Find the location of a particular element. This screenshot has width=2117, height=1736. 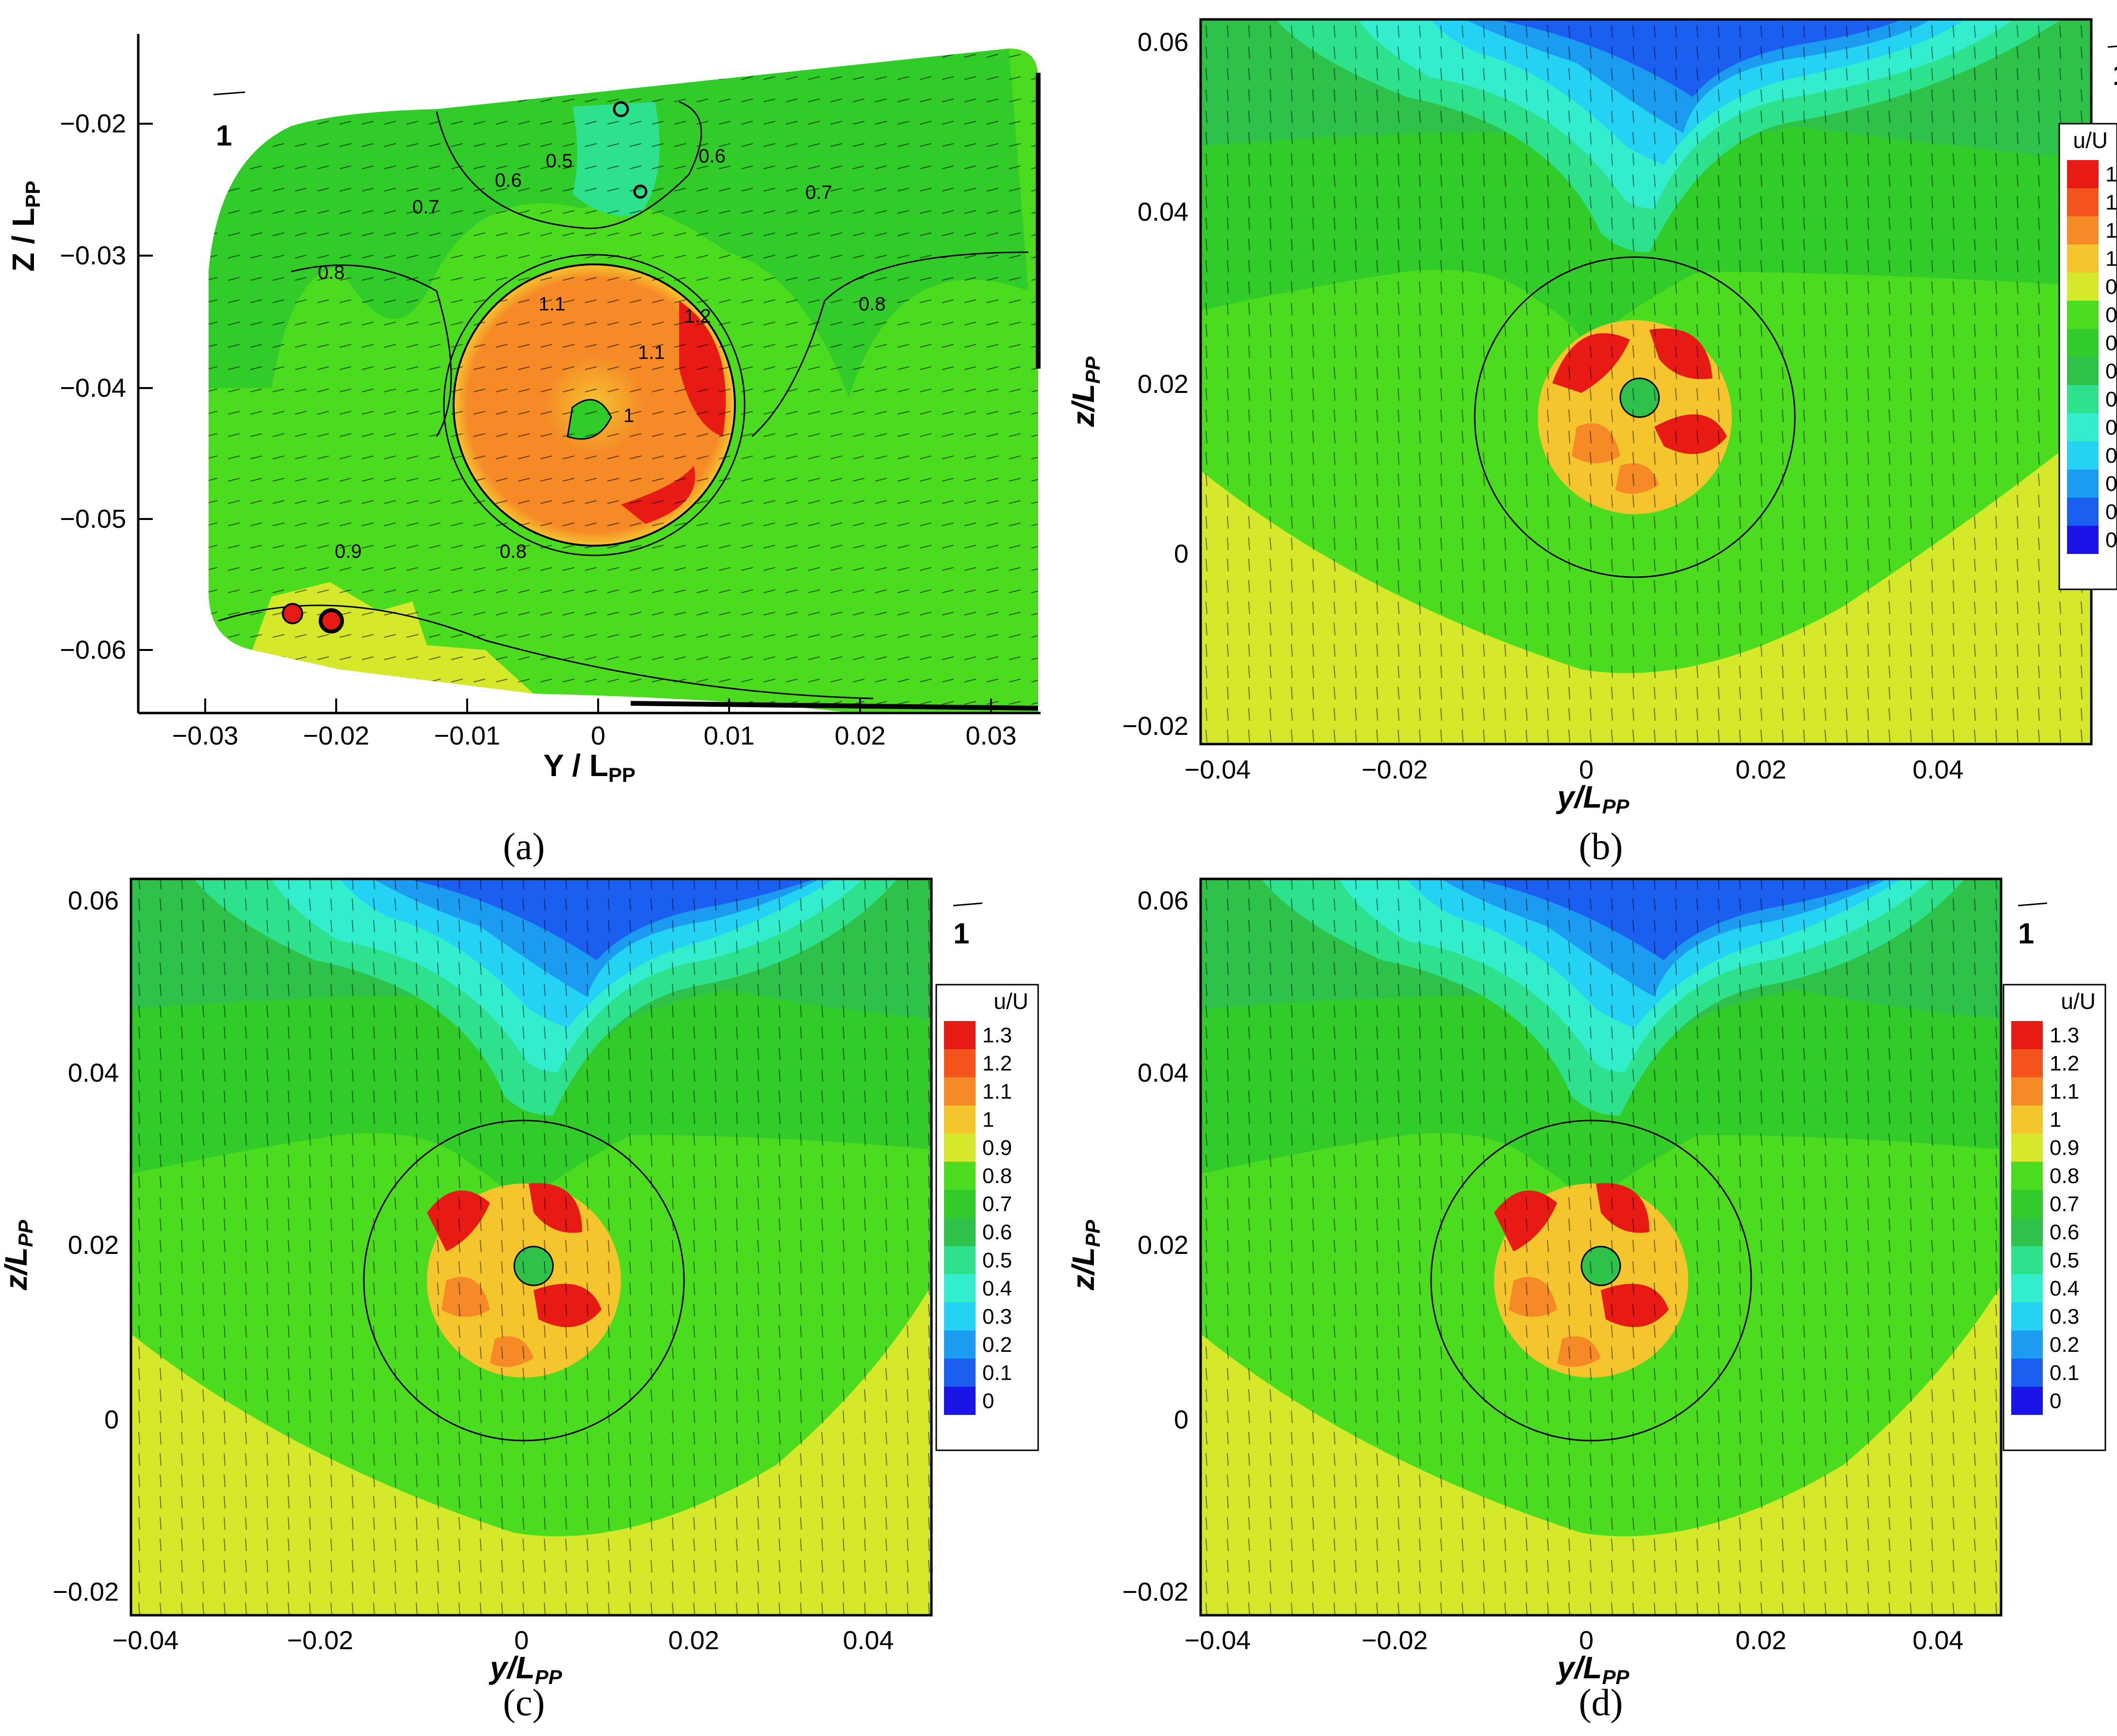

ref-vector-c is located at coordinates (968, 904).